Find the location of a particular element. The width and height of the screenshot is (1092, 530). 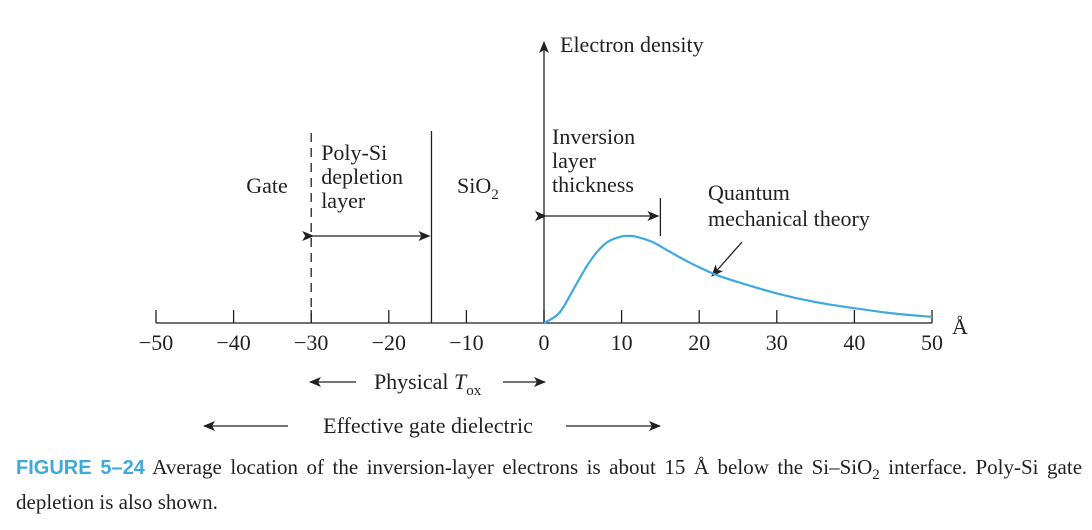

x-tick-label: 30 is located at coordinates (777, 342).